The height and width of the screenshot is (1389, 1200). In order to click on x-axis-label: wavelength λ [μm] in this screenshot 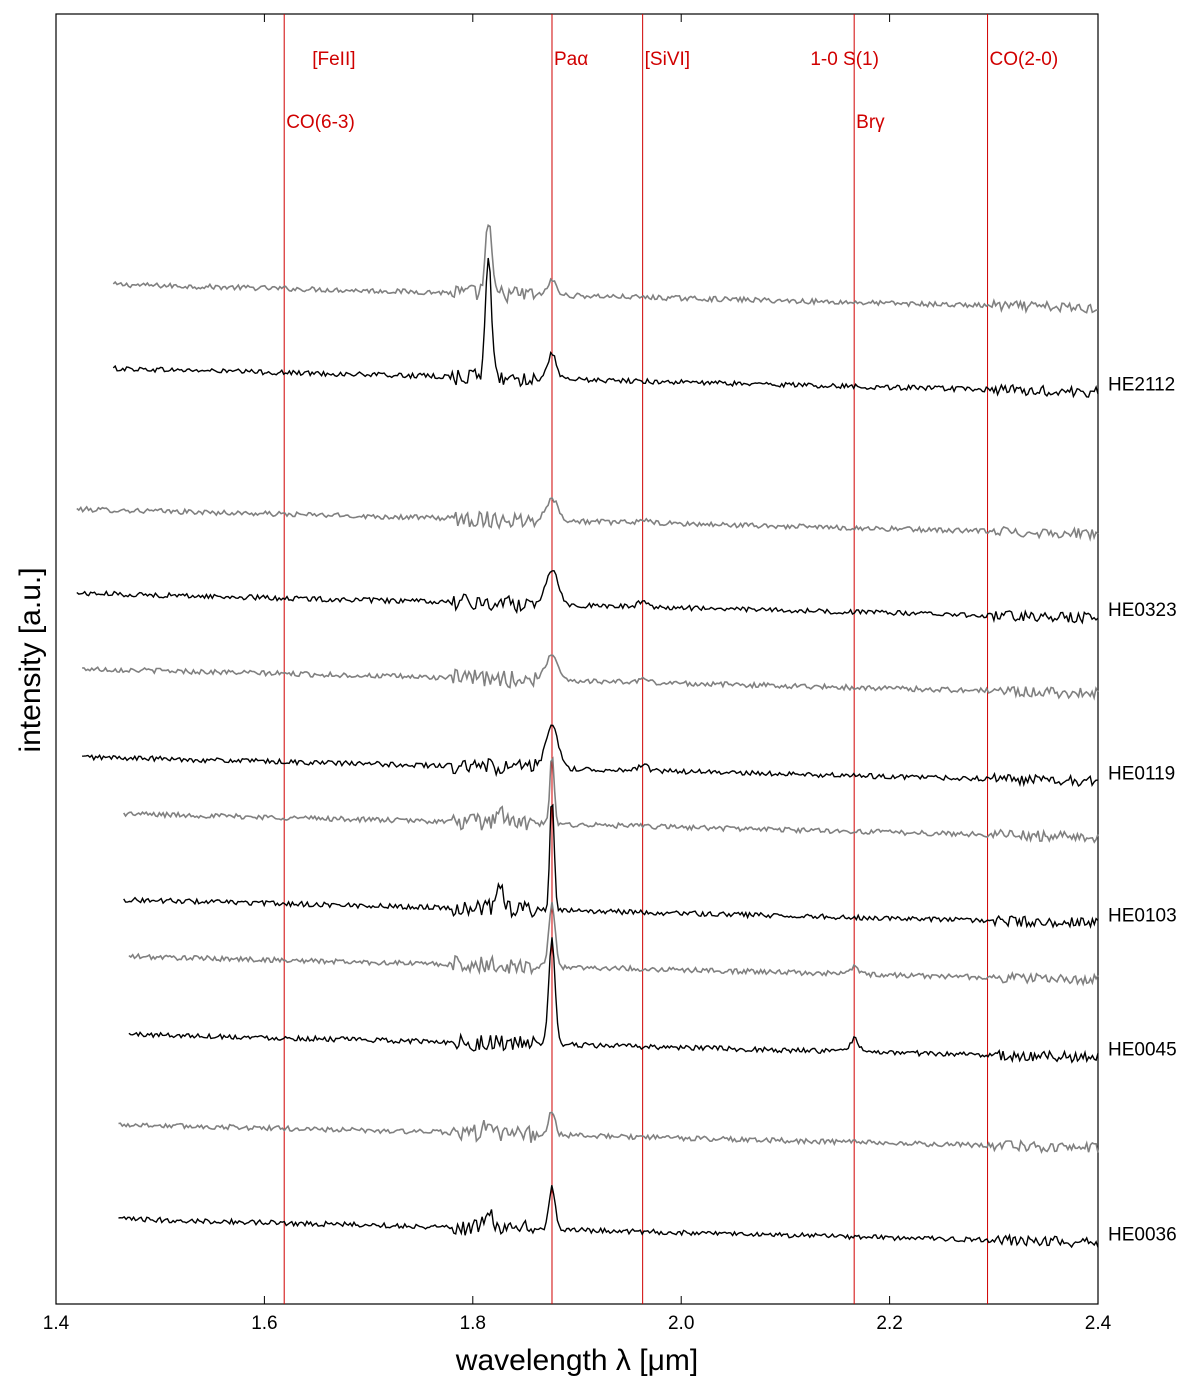, I will do `click(576, 1360)`.